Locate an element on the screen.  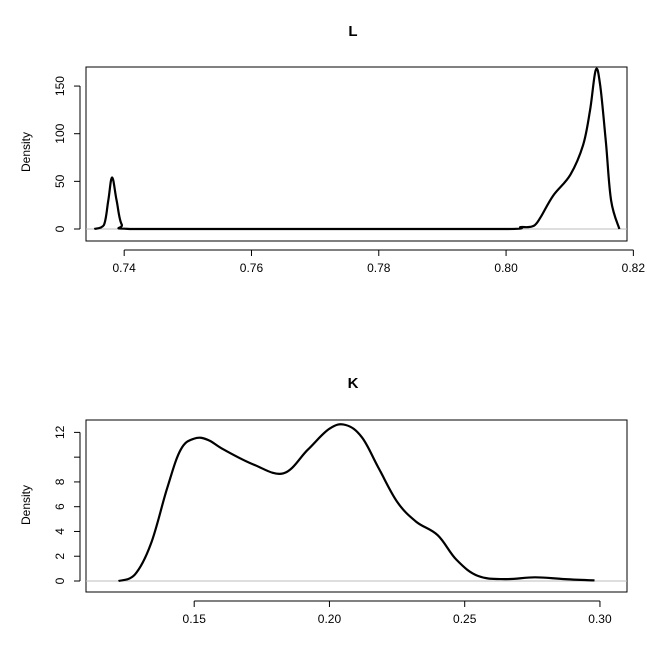
y-tick-label: 50 is located at coordinates (60, 181).